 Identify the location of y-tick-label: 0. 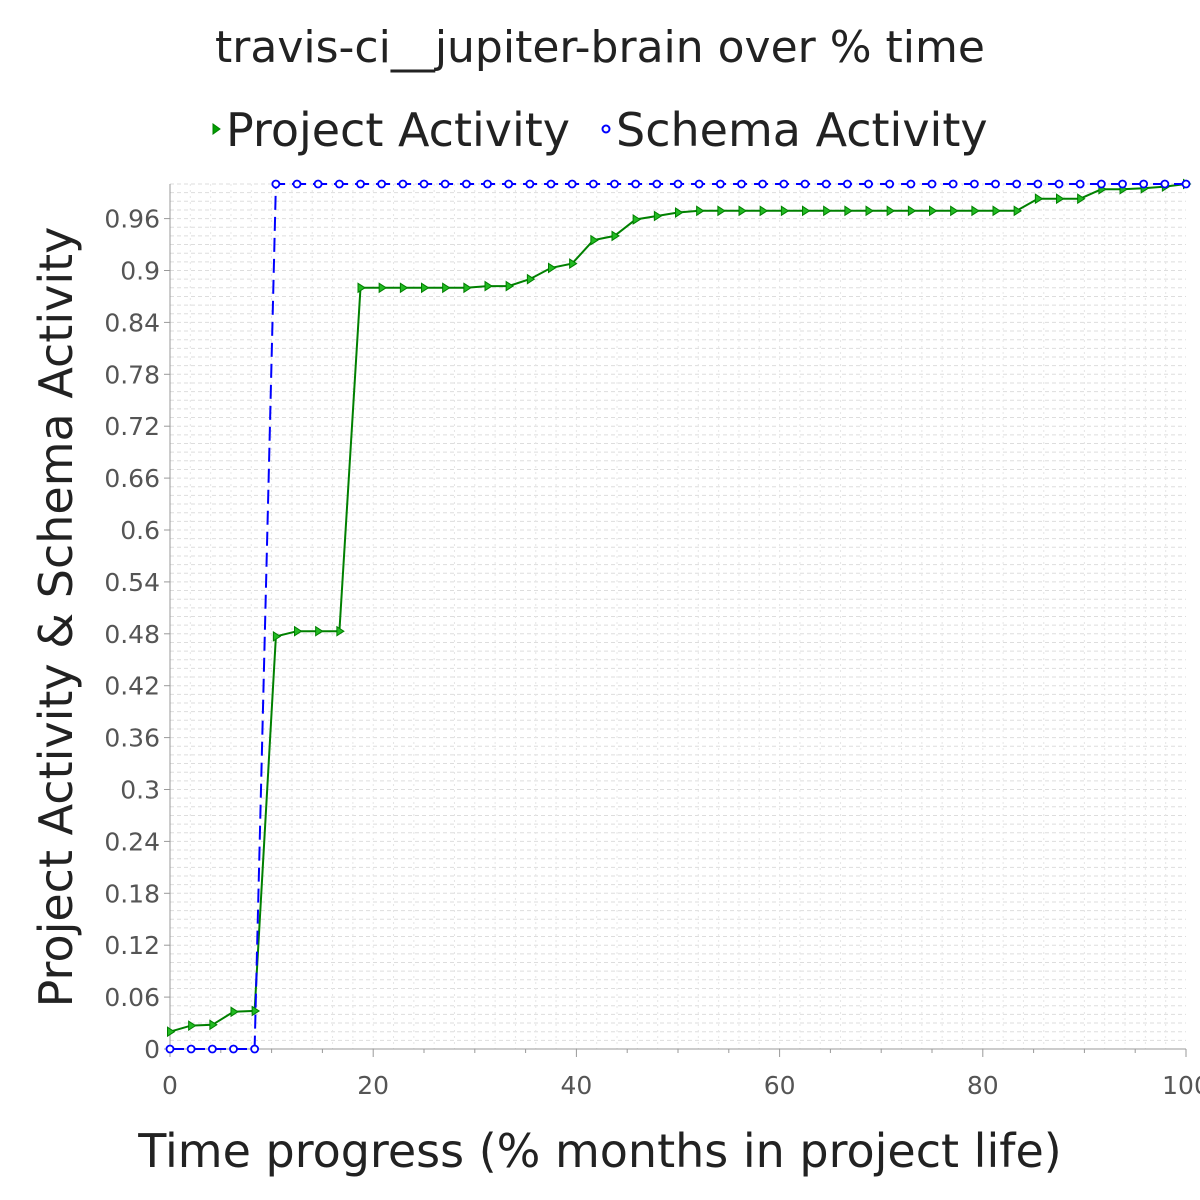
(152, 1049).